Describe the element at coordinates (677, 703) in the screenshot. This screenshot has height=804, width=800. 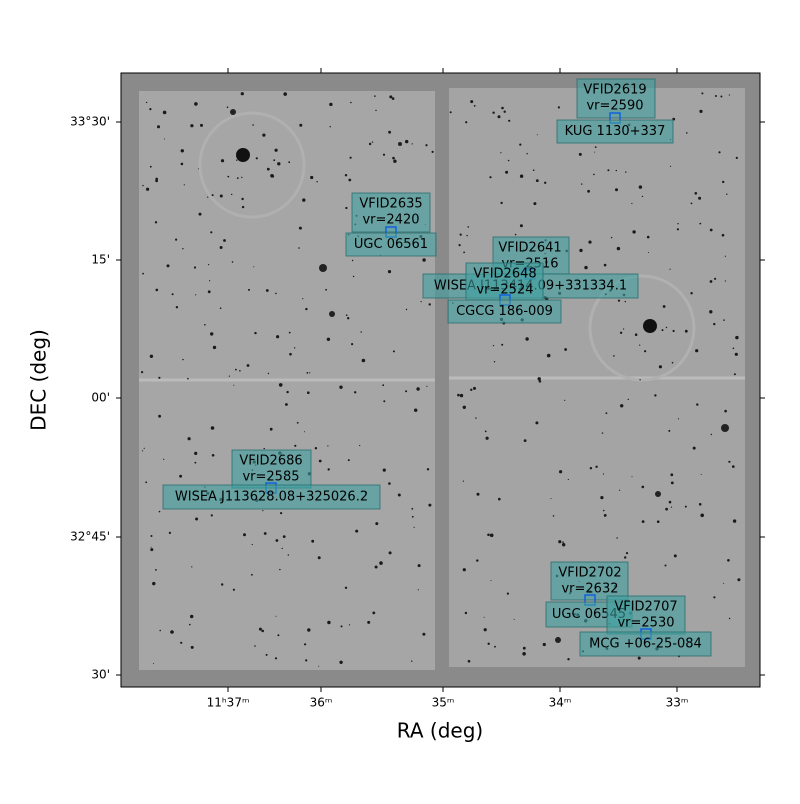
I see `x-tick-label: 33ᵐ` at that location.